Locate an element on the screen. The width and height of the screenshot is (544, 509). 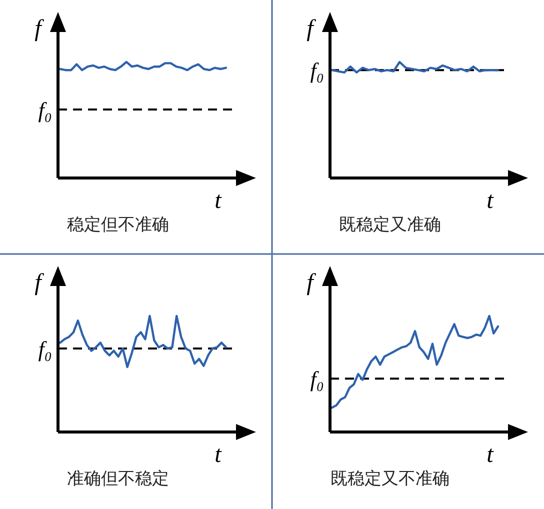
text: 准确但不稳定 is located at coordinates (118, 478).